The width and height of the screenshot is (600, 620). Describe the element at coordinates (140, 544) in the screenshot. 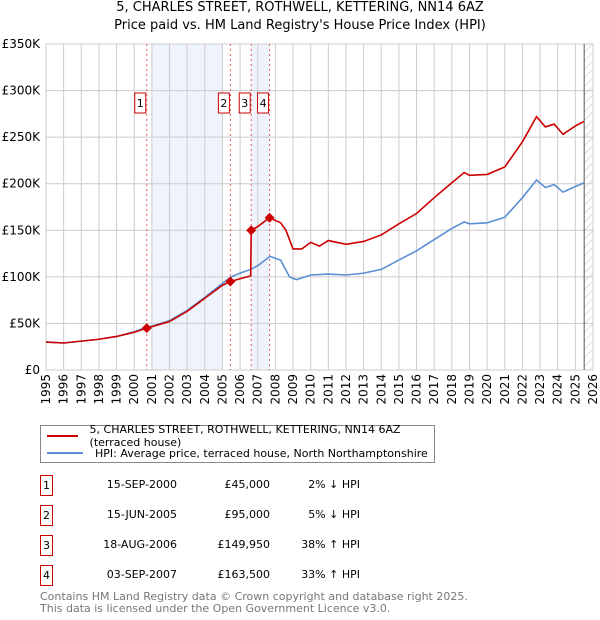

I see `sale-date: 18-AUG-2006` at that location.